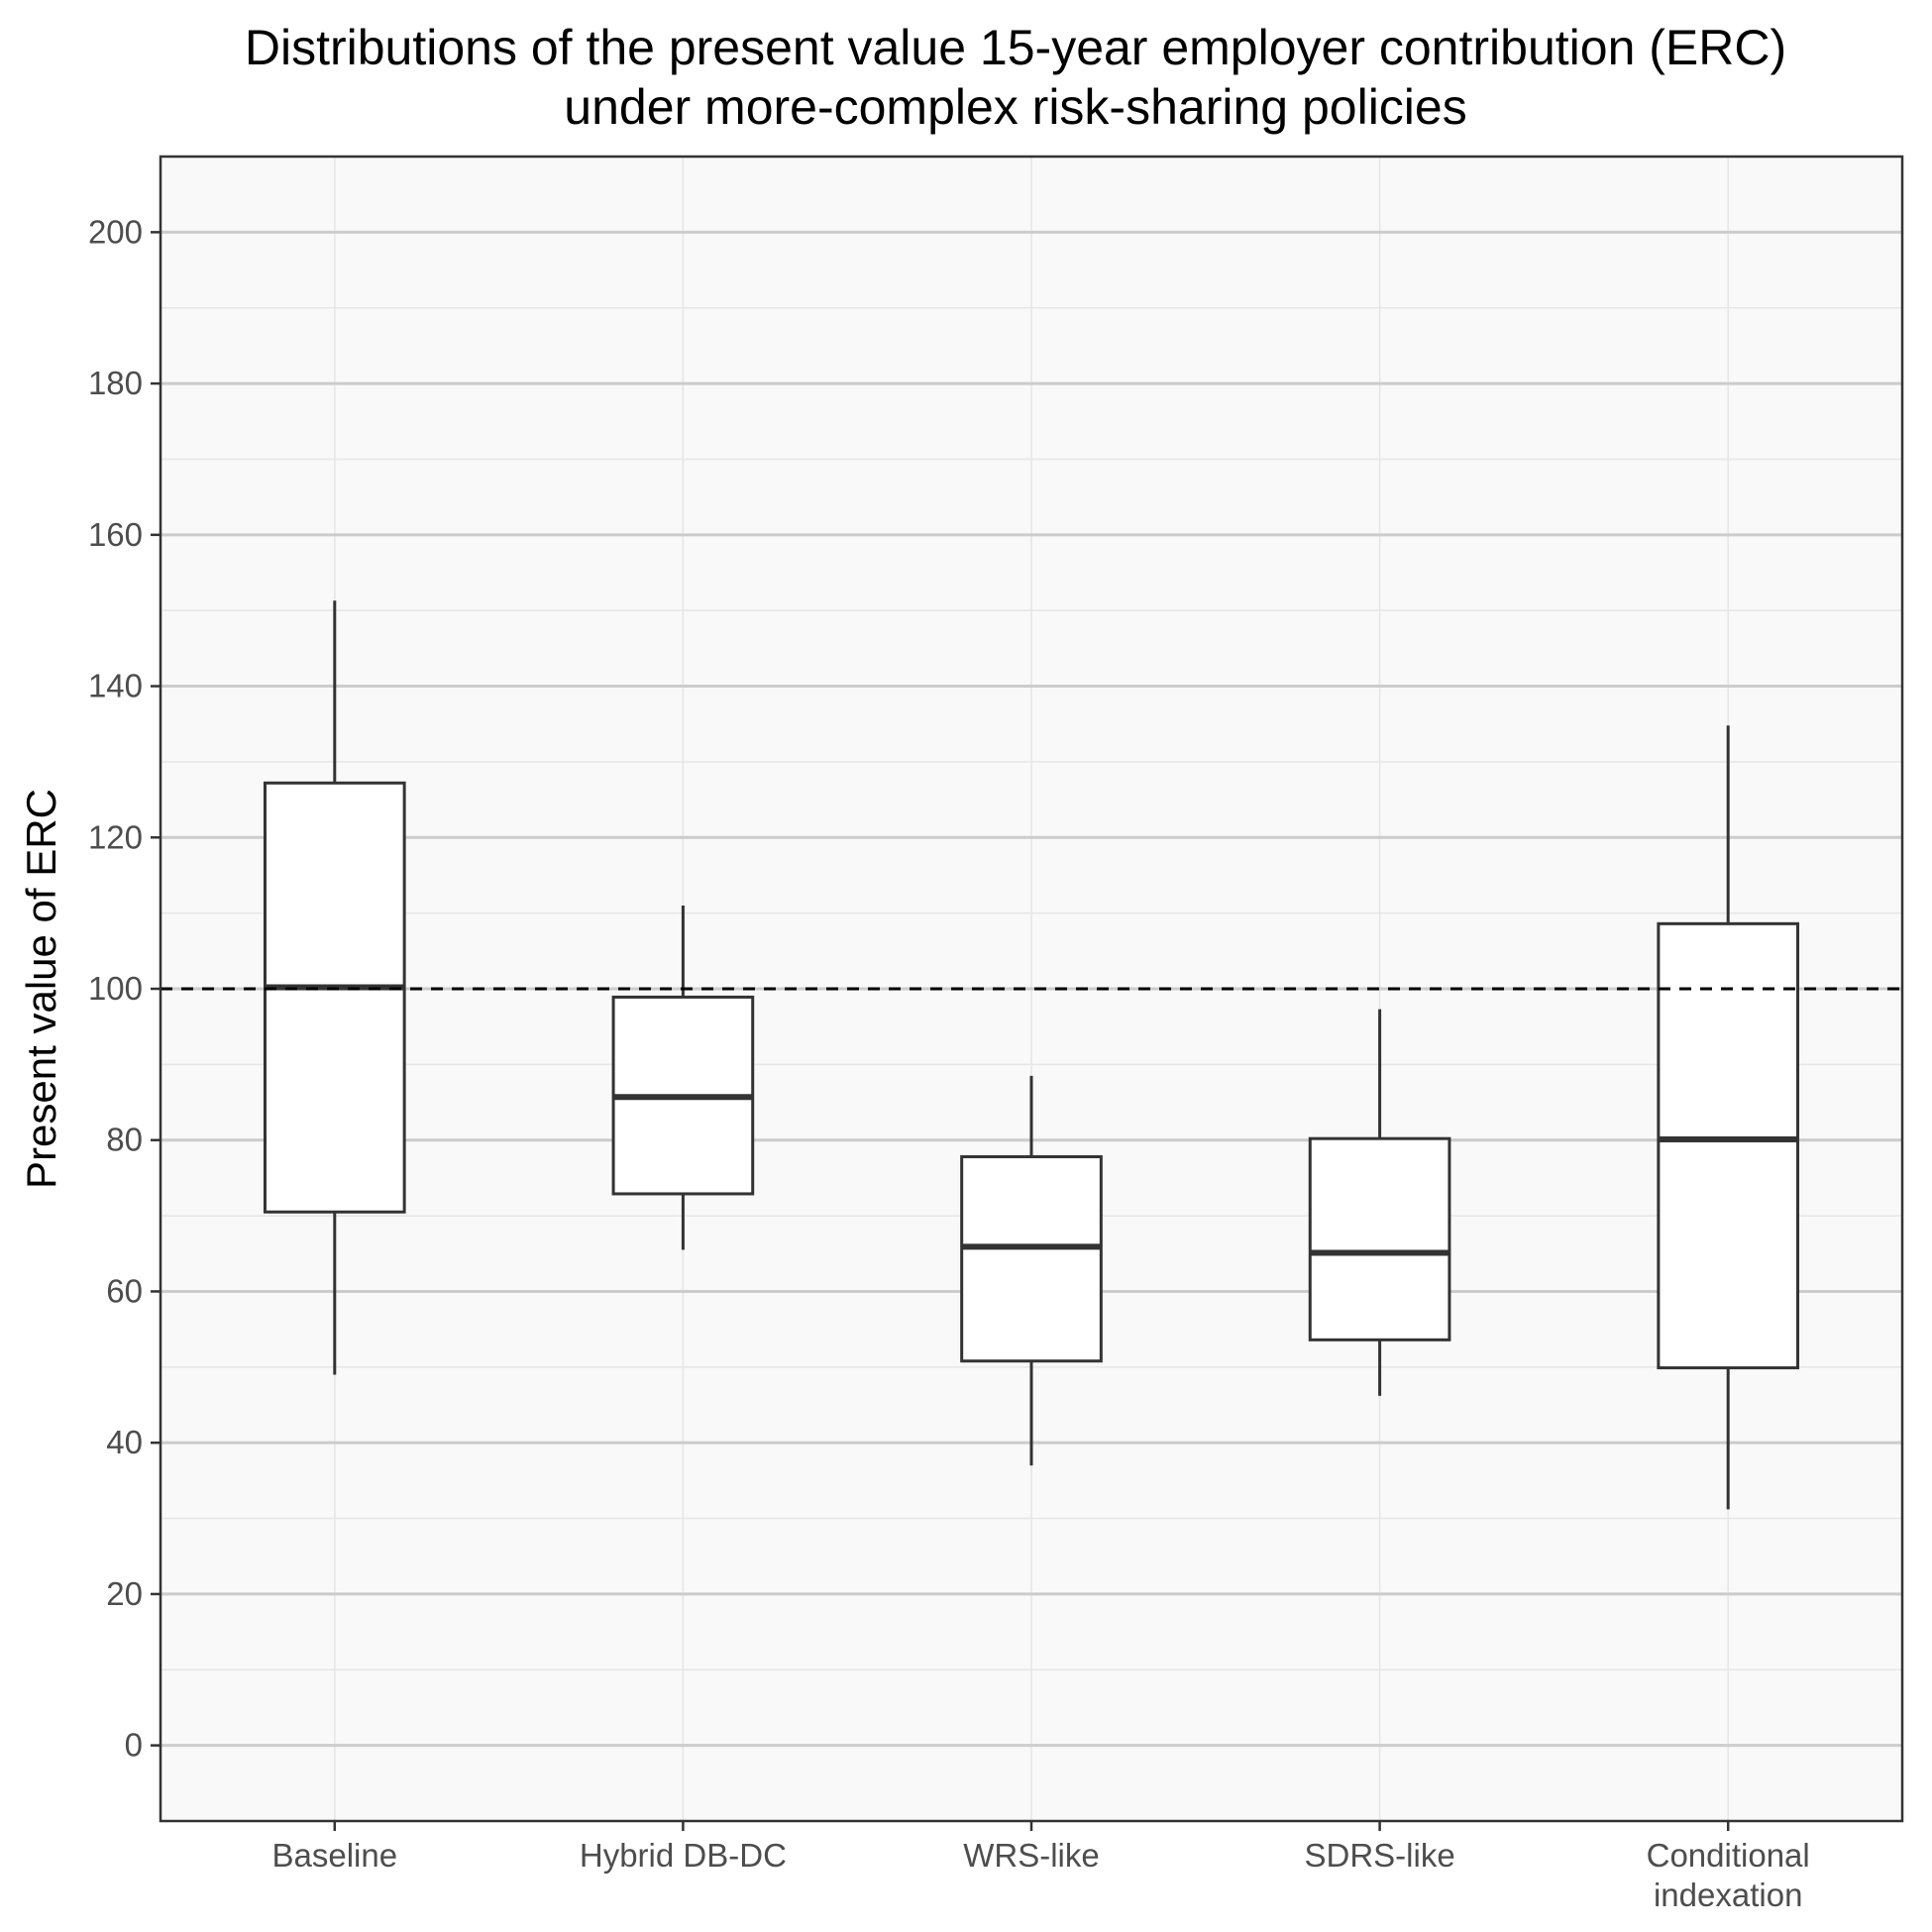 This screenshot has height=1932, width=1932. I want to click on x-tick-label-line: indexation, so click(1728, 1895).